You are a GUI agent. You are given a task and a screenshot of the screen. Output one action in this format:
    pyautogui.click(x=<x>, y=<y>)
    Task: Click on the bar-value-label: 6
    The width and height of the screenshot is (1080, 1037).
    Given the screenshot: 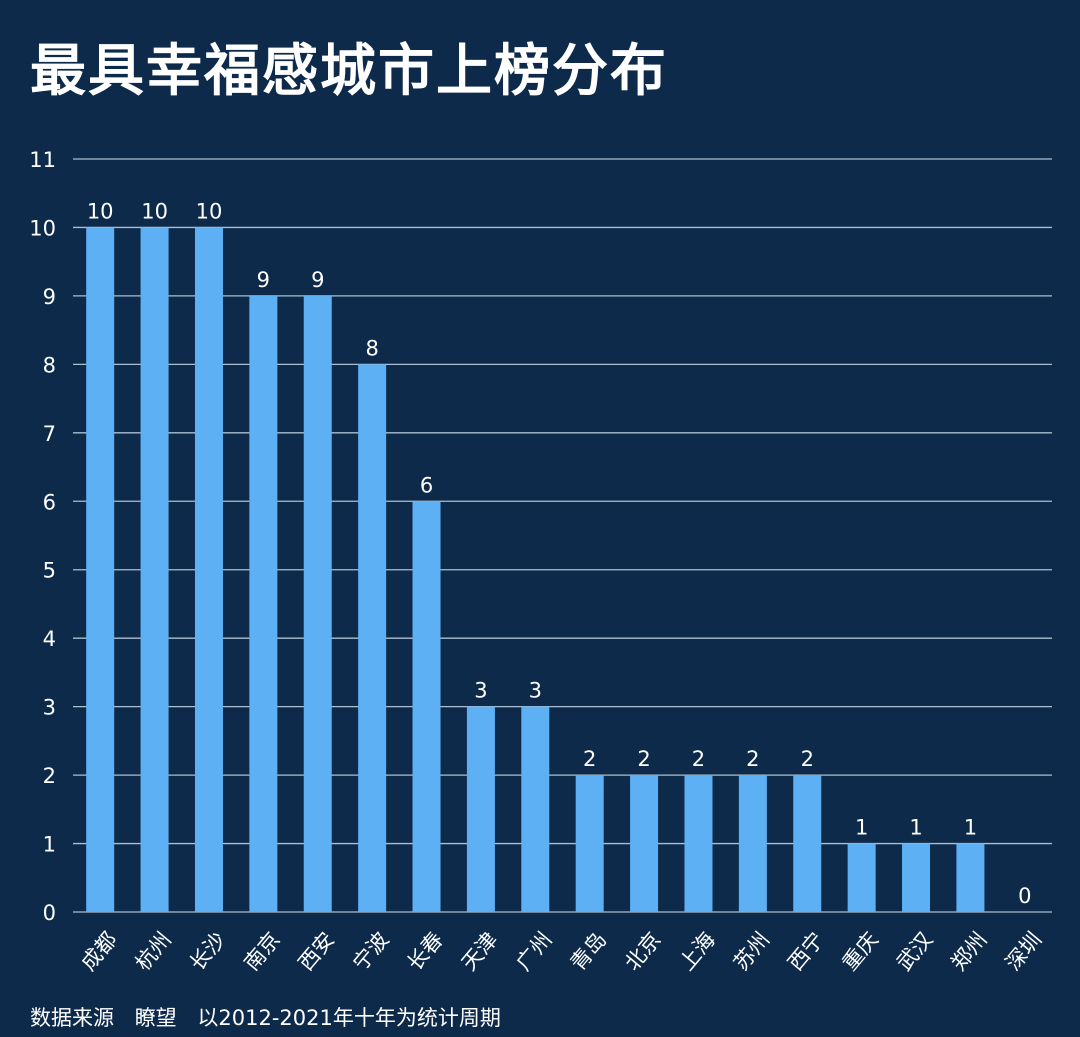 What is the action you would take?
    pyautogui.click(x=426, y=485)
    